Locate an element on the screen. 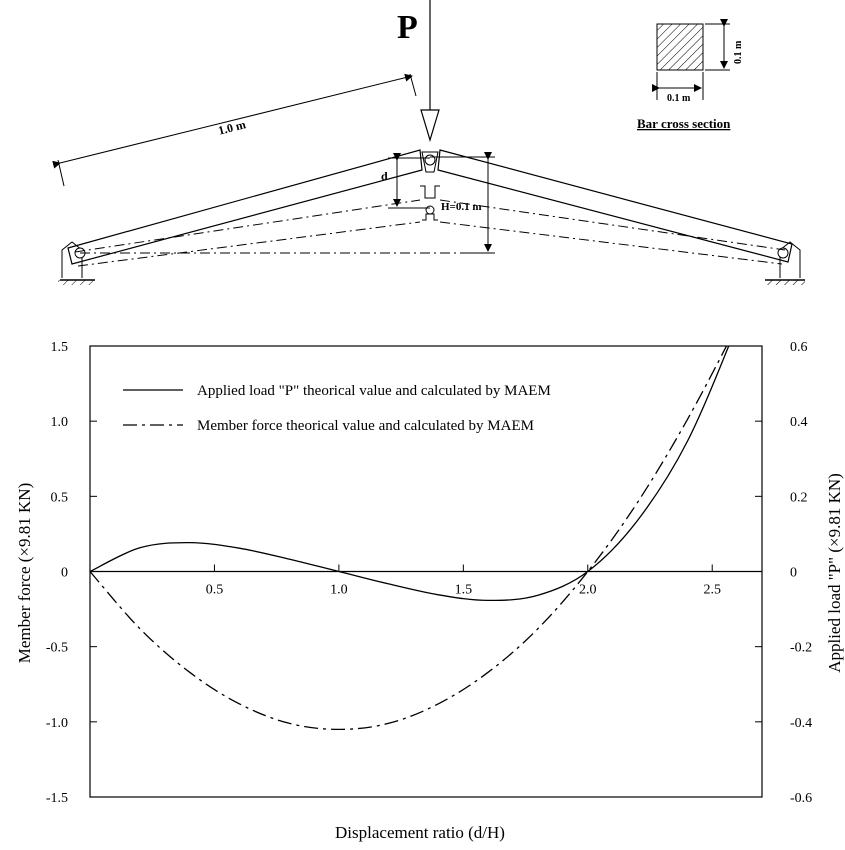  y-tick-label-left: 1.0 is located at coordinates (60, 422).